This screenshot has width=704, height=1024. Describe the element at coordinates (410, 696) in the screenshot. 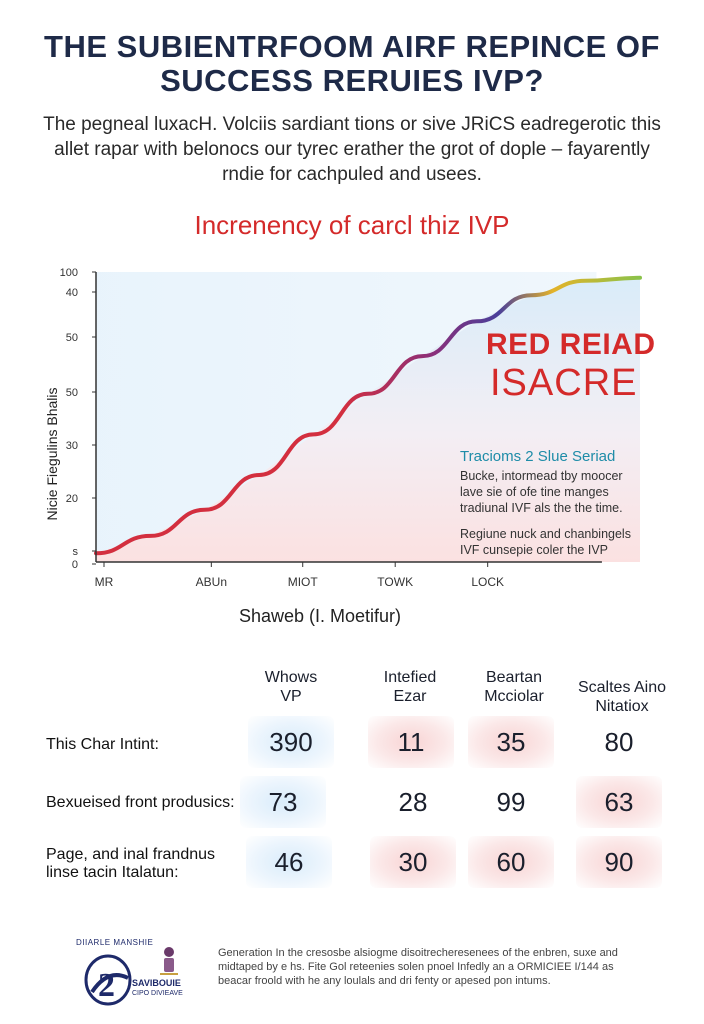

I see `column-header-2-line-2: Ezar` at that location.